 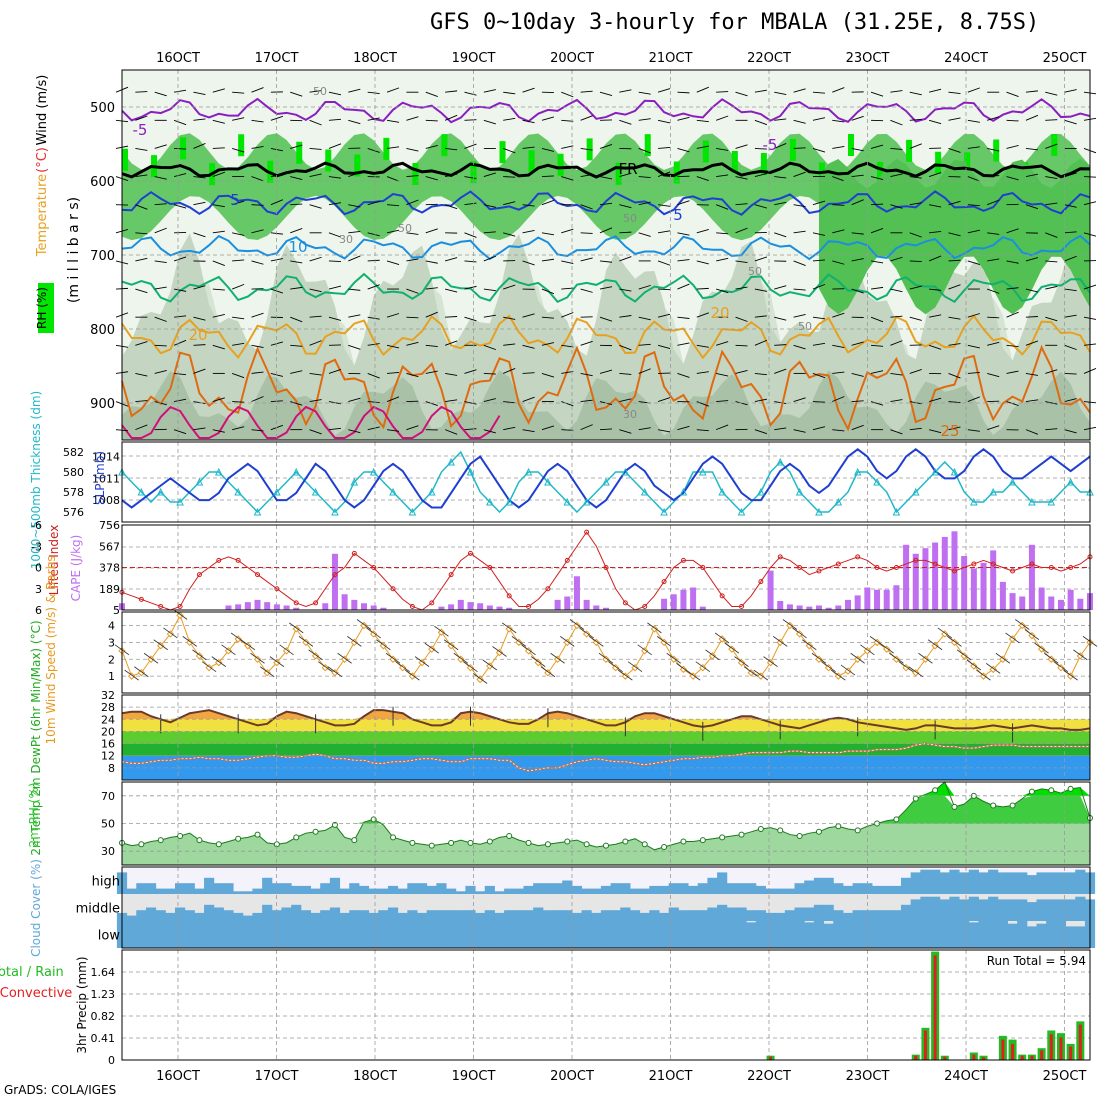 I want to click on lifted-marker, so click(x=374, y=567).